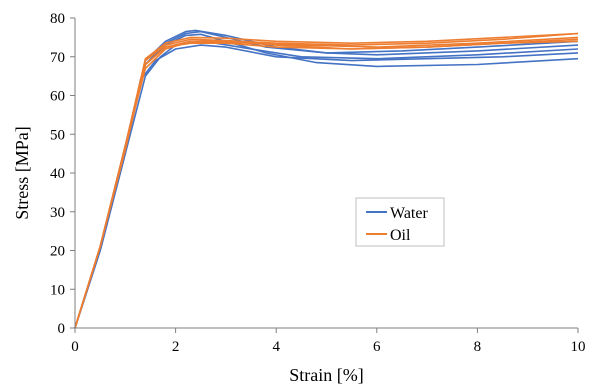  What do you see at coordinates (326, 375) in the screenshot?
I see `x-axis-title: Strain [%]` at bounding box center [326, 375].